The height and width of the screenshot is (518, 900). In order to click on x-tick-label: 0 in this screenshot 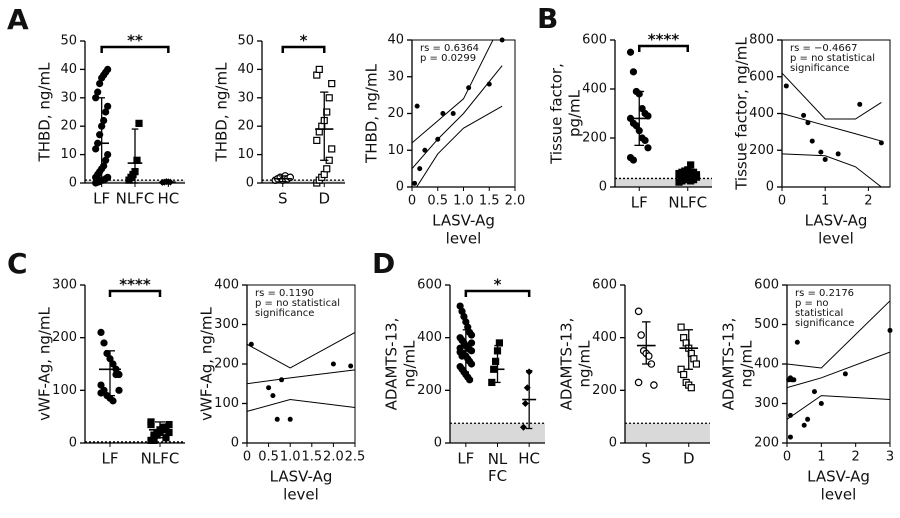, I will do `click(412, 201)`.